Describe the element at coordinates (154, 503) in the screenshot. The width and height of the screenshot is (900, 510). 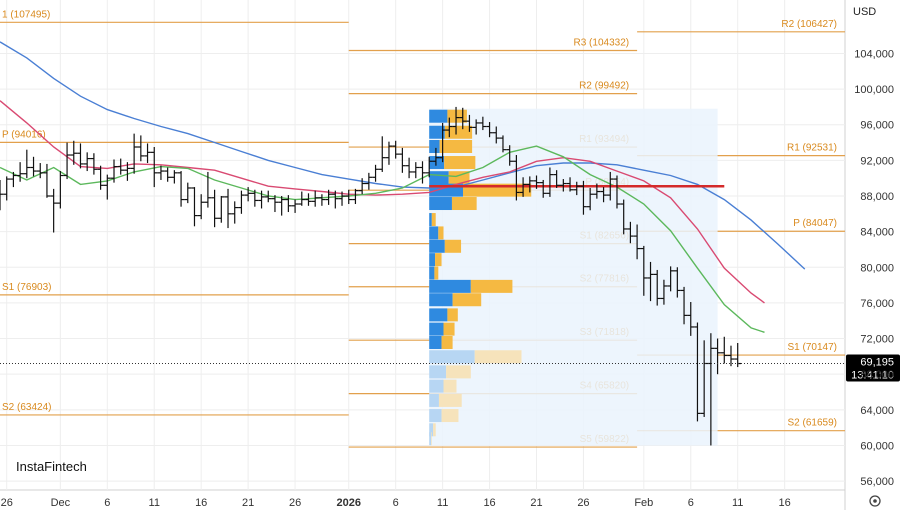
I see `time-tick-label: 11` at that location.